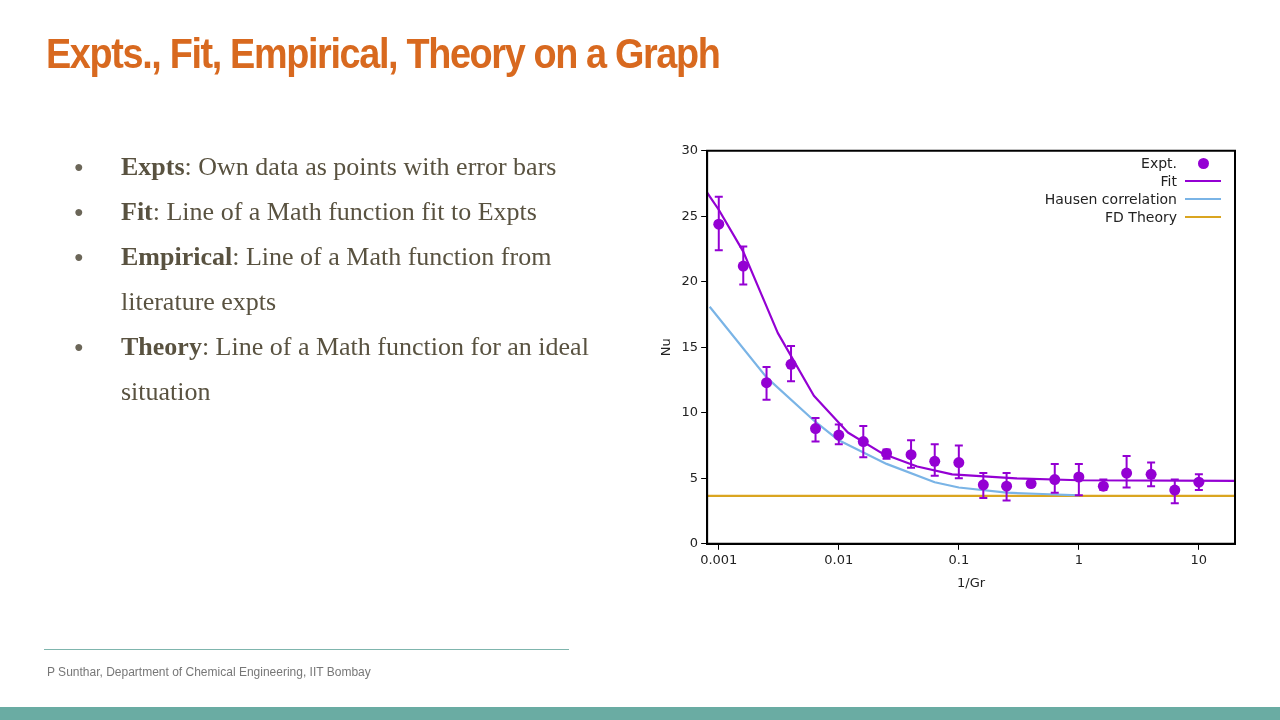  Describe the element at coordinates (313, 279) in the screenshot. I see `text: ● Empirical: Line of a Math function from literature expts` at that location.